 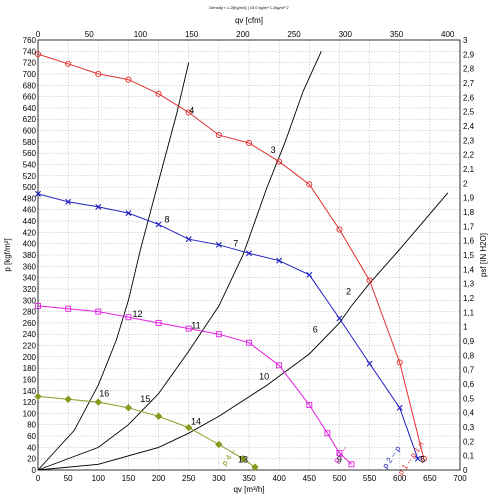 What do you see at coordinates (249, 20) in the screenshot?
I see `x2-axis-label: qv [cfm]` at bounding box center [249, 20].